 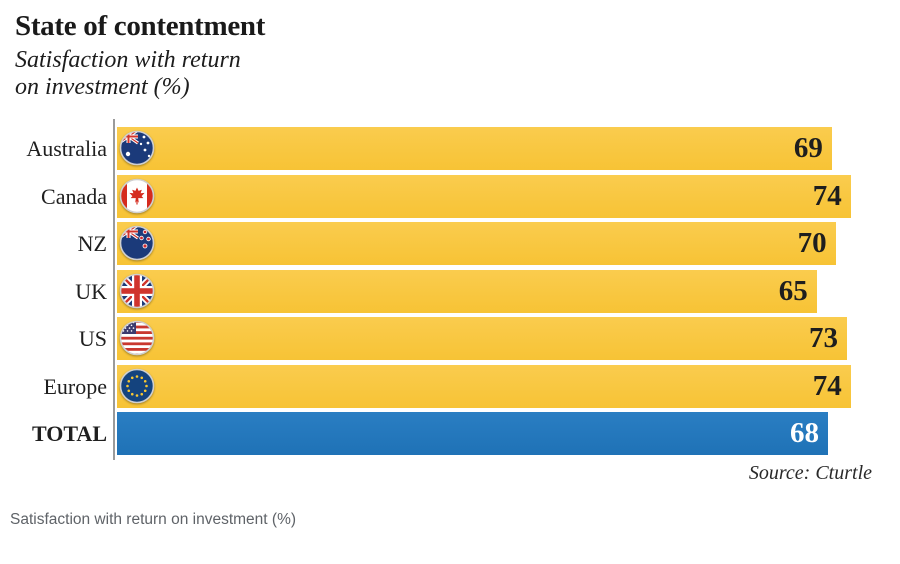 What do you see at coordinates (140, 26) in the screenshot?
I see `chart-title: State of contentment` at bounding box center [140, 26].